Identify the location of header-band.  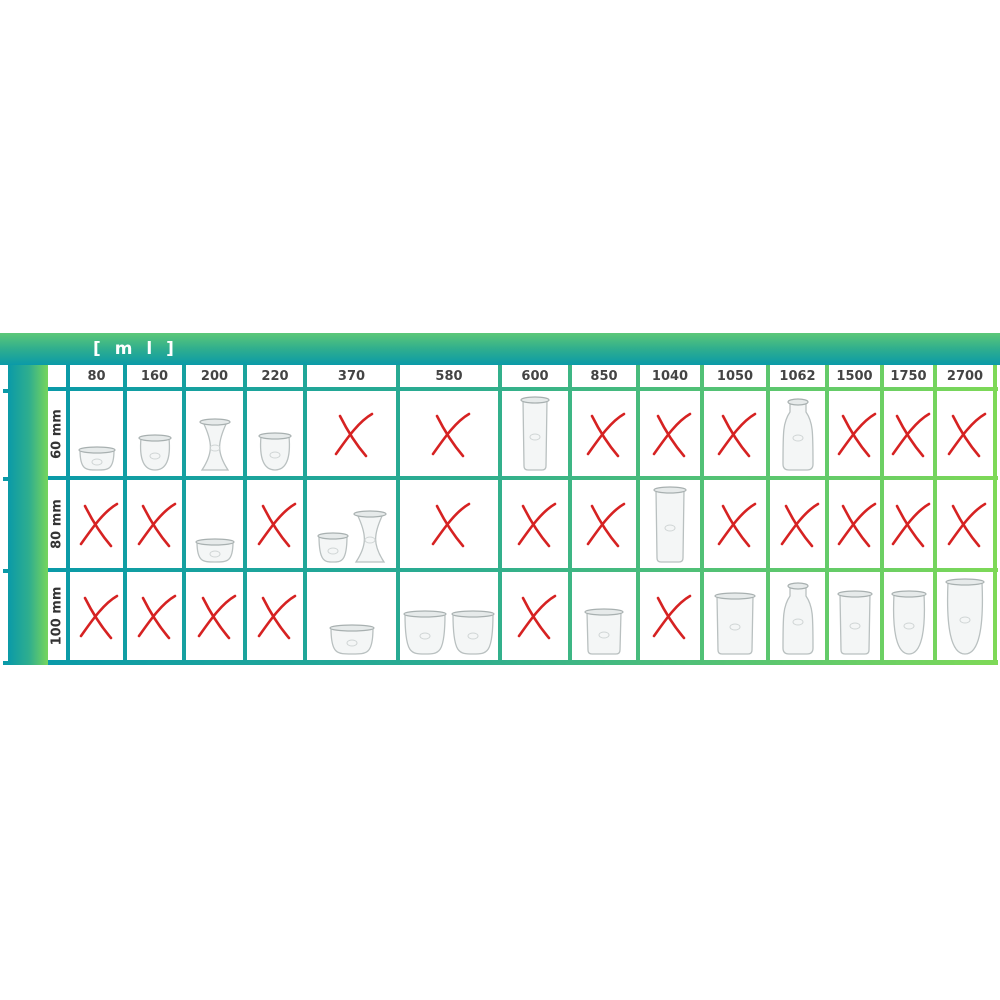
(500, 349).